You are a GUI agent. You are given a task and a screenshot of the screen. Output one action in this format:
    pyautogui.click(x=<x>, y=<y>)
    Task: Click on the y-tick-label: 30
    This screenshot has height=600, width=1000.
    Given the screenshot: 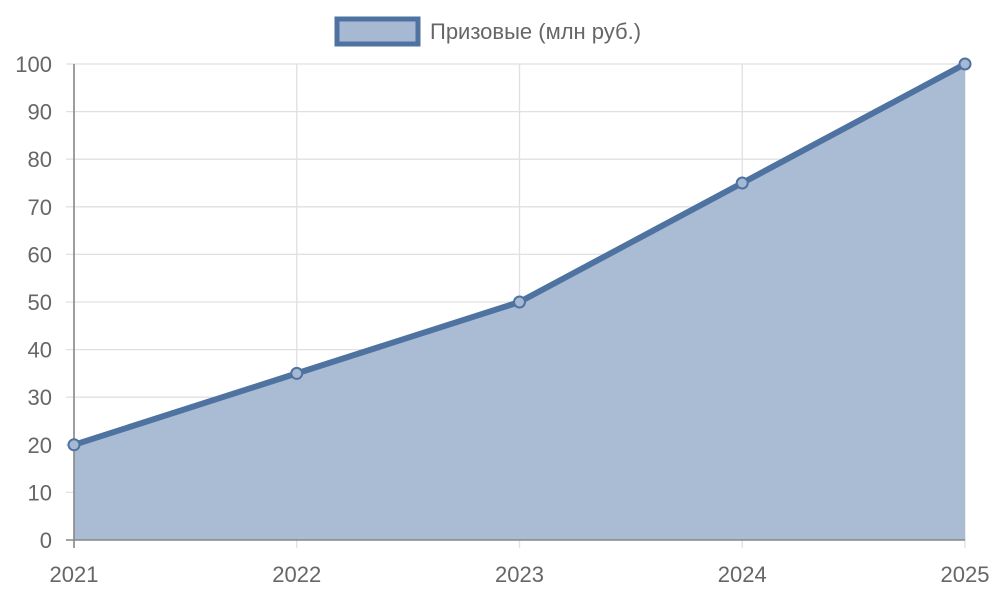 What is the action you would take?
    pyautogui.click(x=40, y=397)
    